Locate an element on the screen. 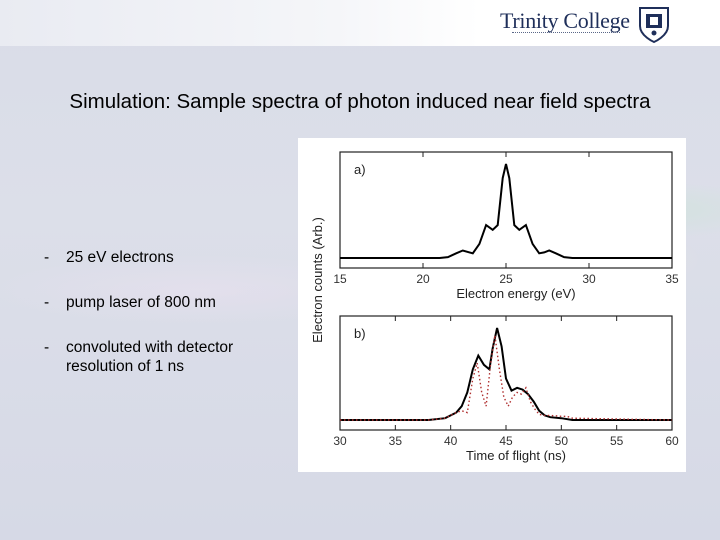  college-crest-icon is located at coordinates (654, 25).